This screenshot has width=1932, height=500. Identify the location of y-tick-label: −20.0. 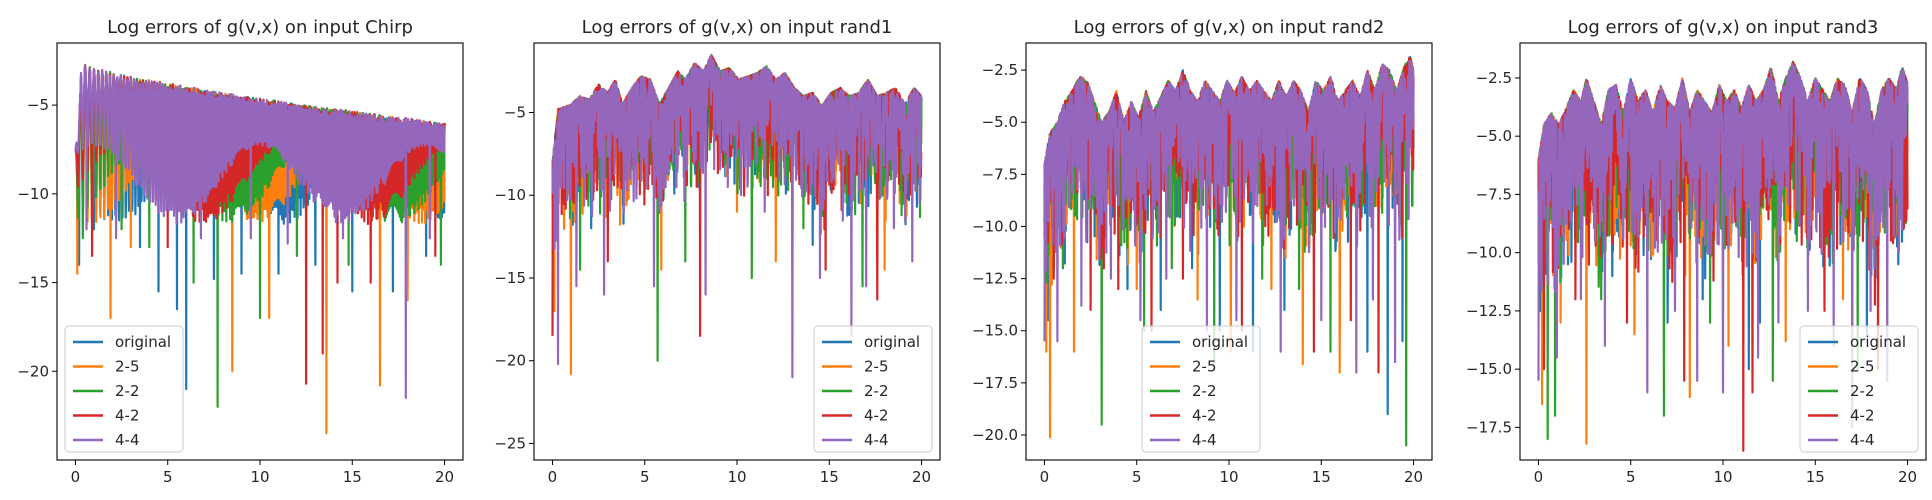
(995, 435).